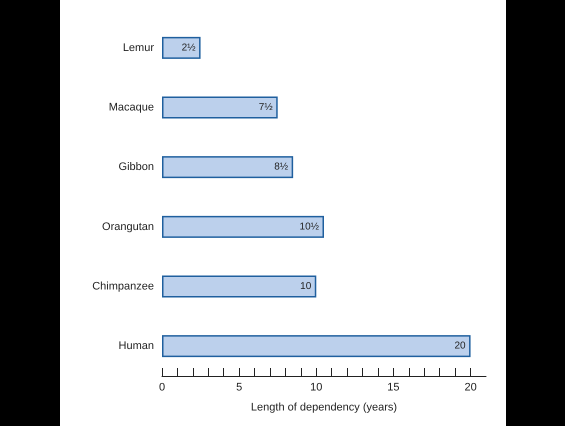 This screenshot has height=426, width=565. Describe the element at coordinates (136, 167) in the screenshot. I see `y-tick-label: Gibbon` at that location.